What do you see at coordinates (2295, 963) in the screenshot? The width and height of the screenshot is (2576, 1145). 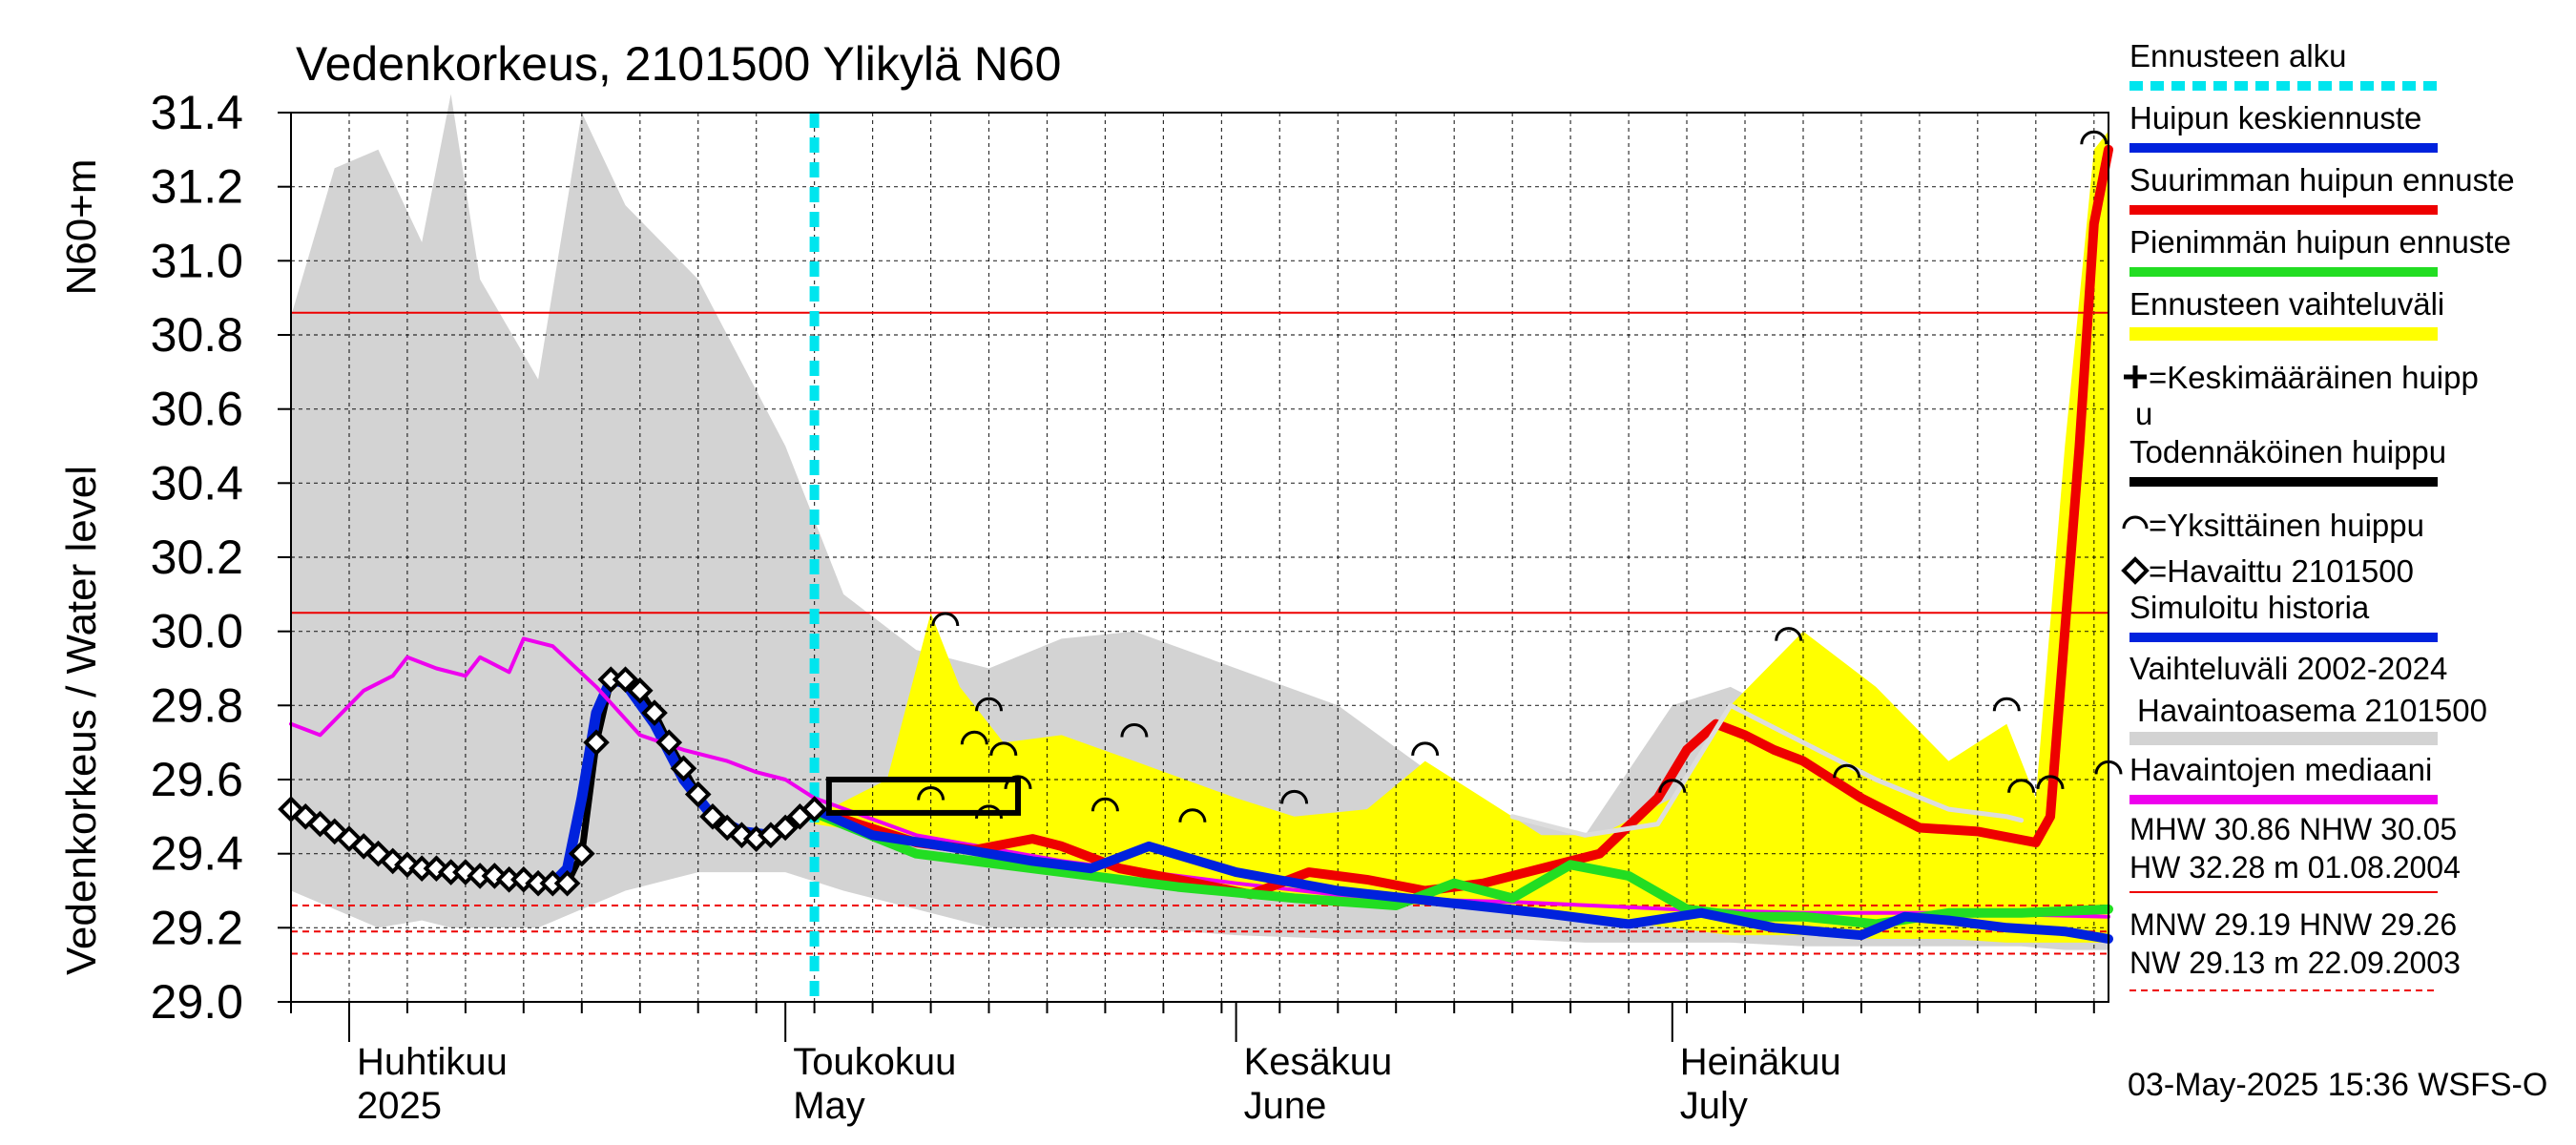 I see `stats-line: NW 29.13 m 22.09.2003` at bounding box center [2295, 963].